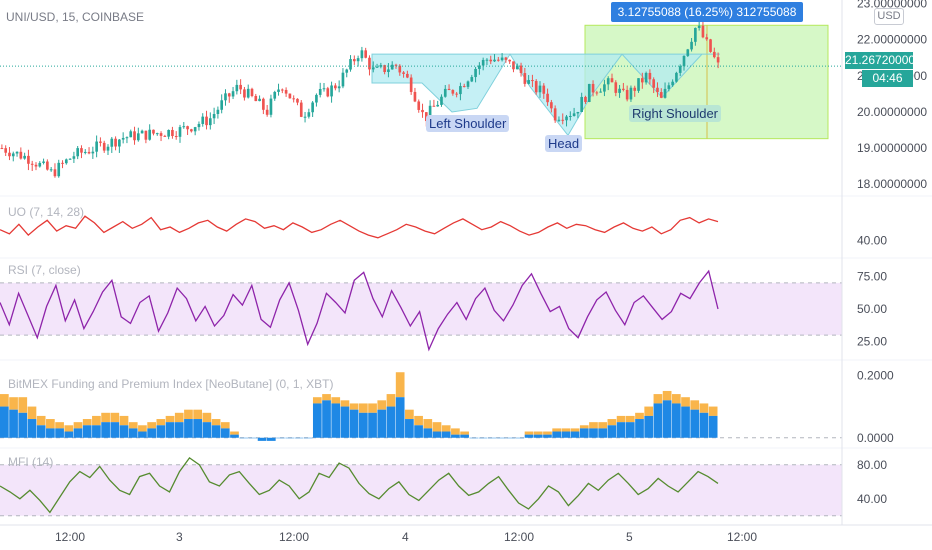  I want to click on mfi-y-tick: 40.00, so click(872, 499).